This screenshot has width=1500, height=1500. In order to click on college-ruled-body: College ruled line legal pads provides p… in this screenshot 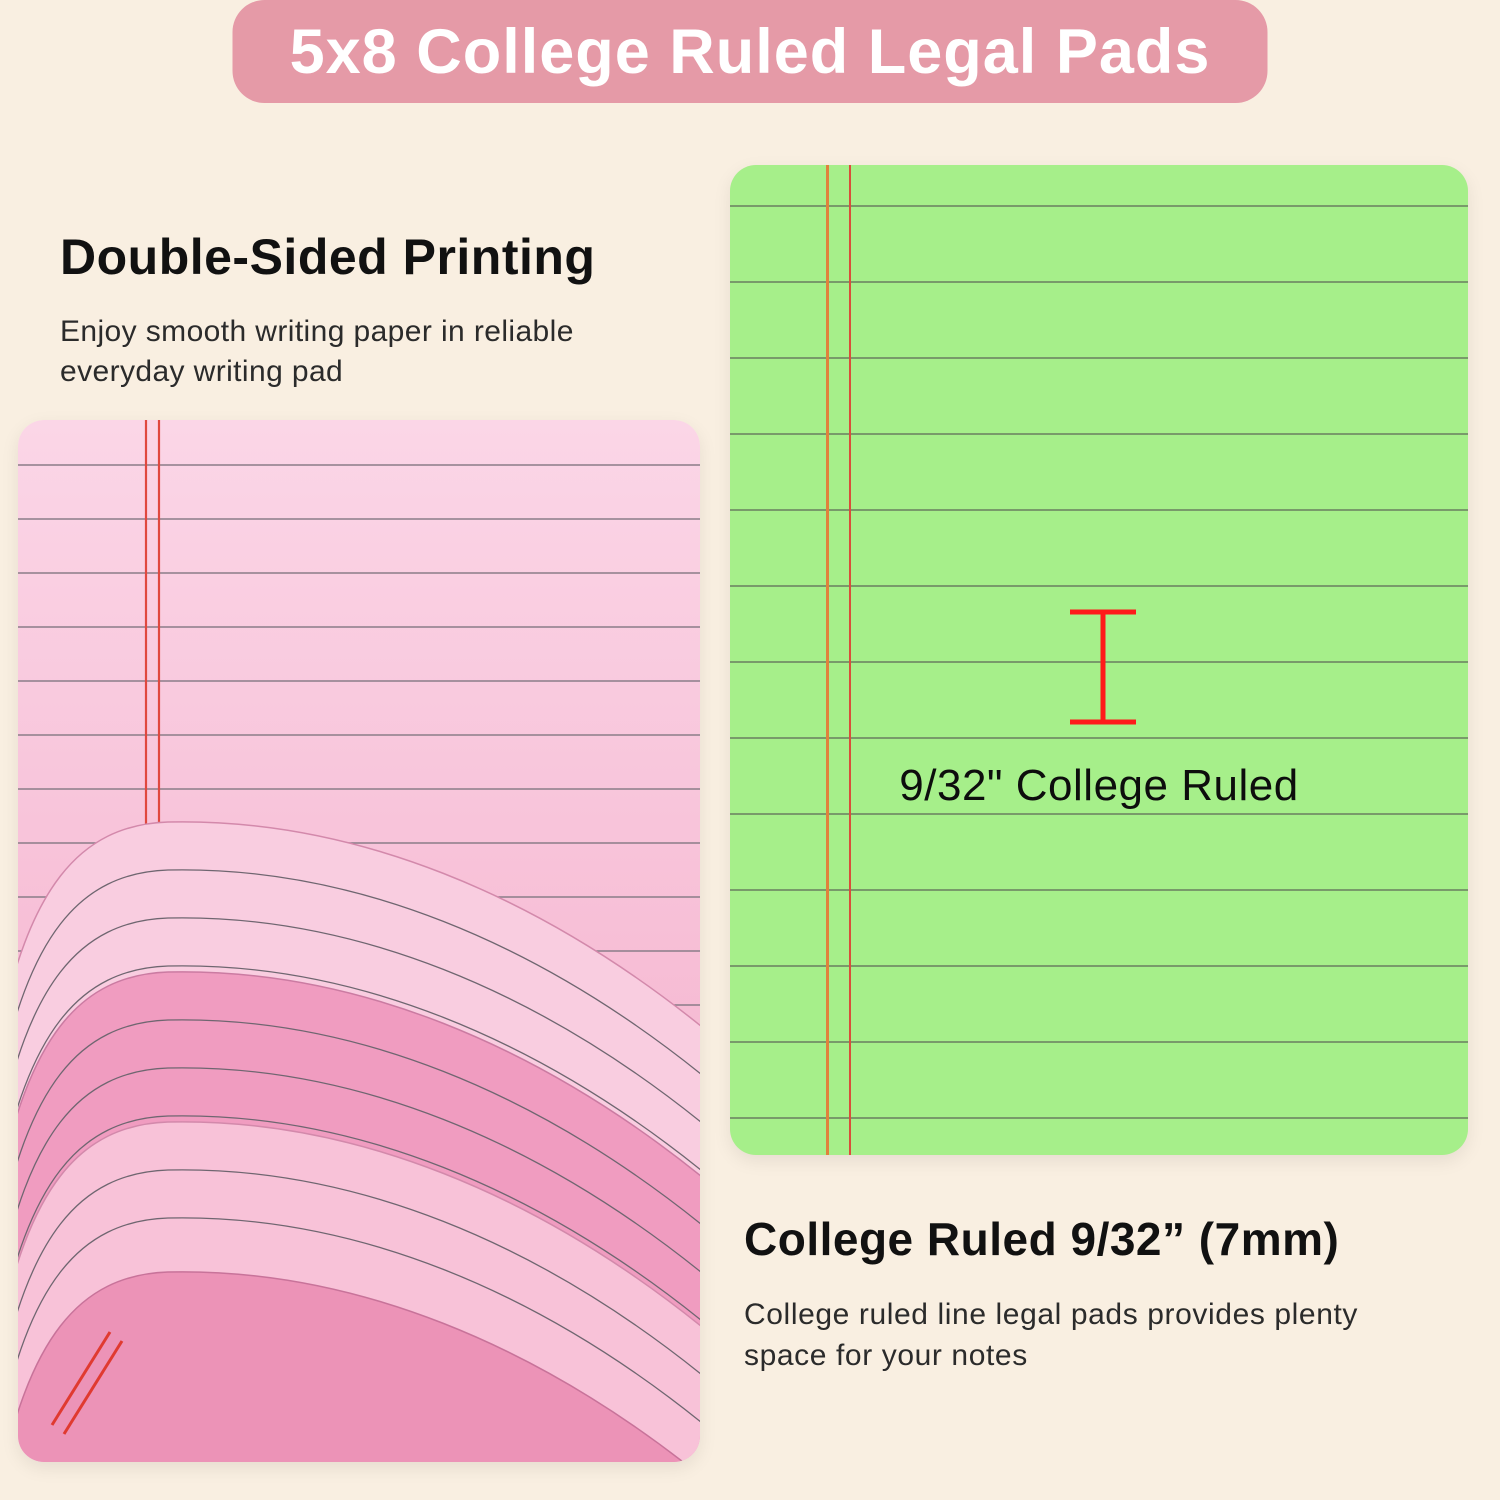, I will do `click(1051, 1335)`.